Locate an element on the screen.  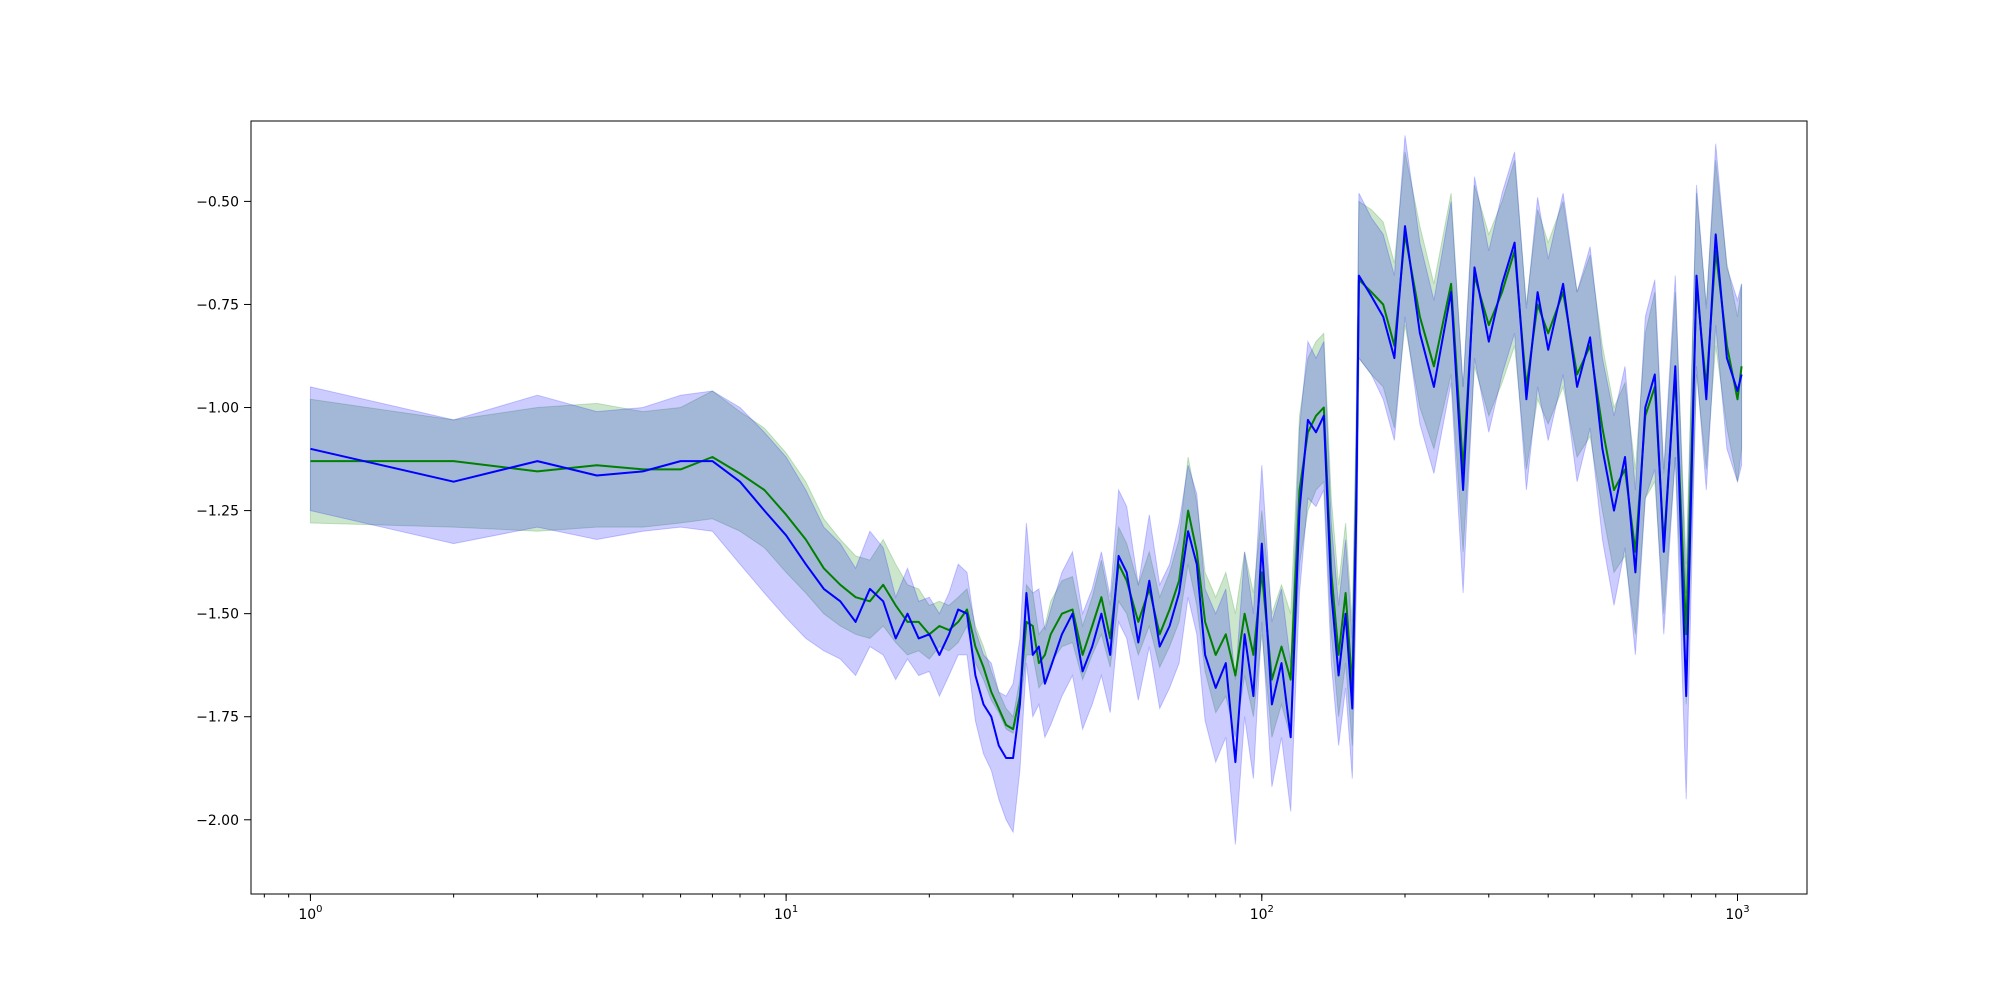
x-tick-label: 10³ is located at coordinates (1737, 913).